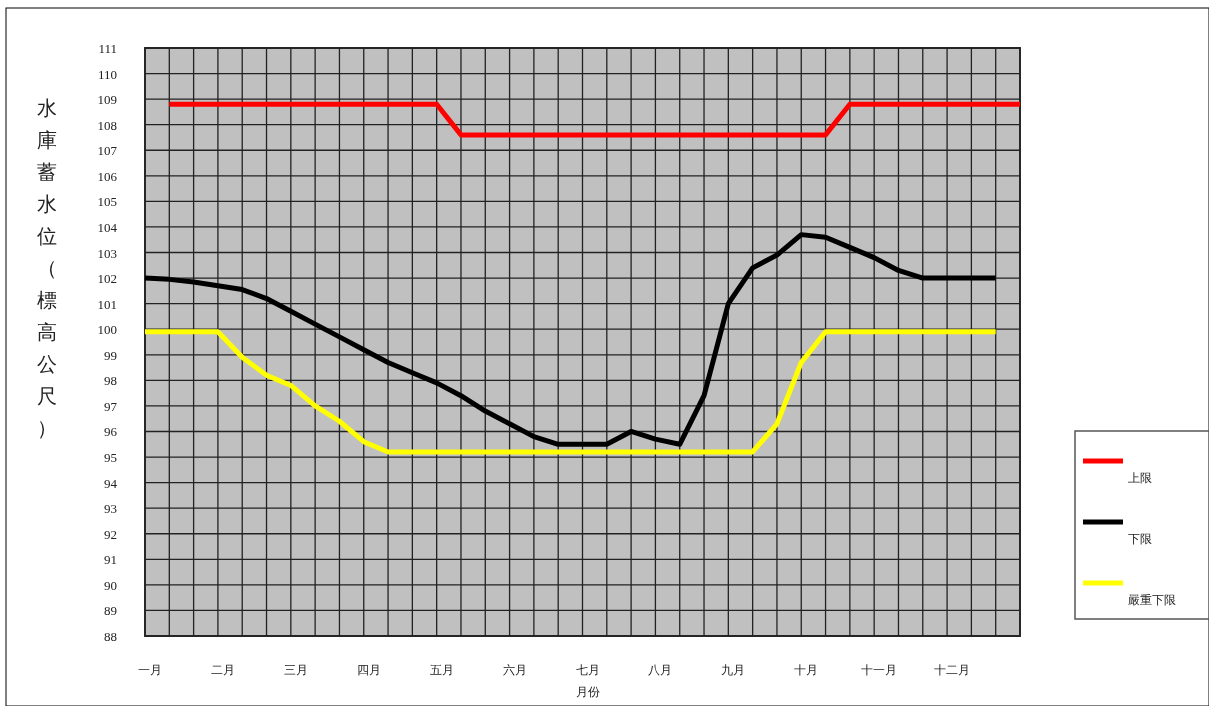 This screenshot has height=706, width=1209. I want to click on y-tick-label: 111, so click(107, 48).